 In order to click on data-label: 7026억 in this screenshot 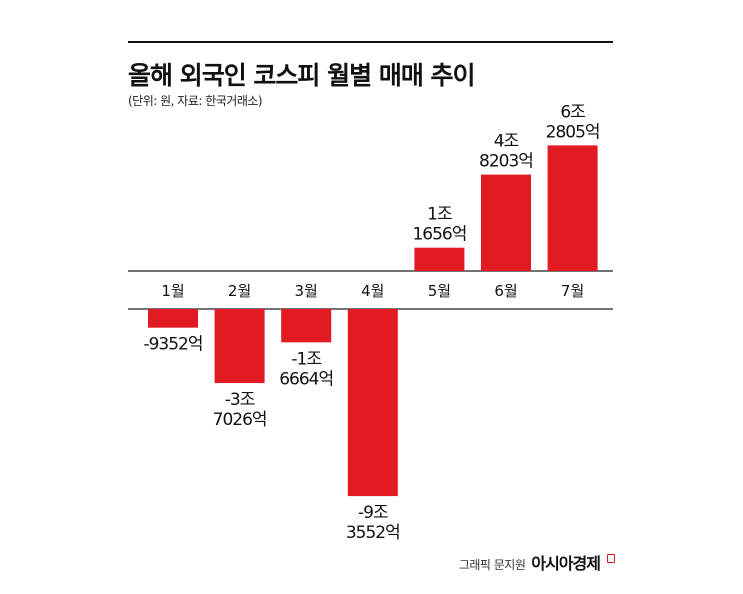, I will do `click(240, 420)`.